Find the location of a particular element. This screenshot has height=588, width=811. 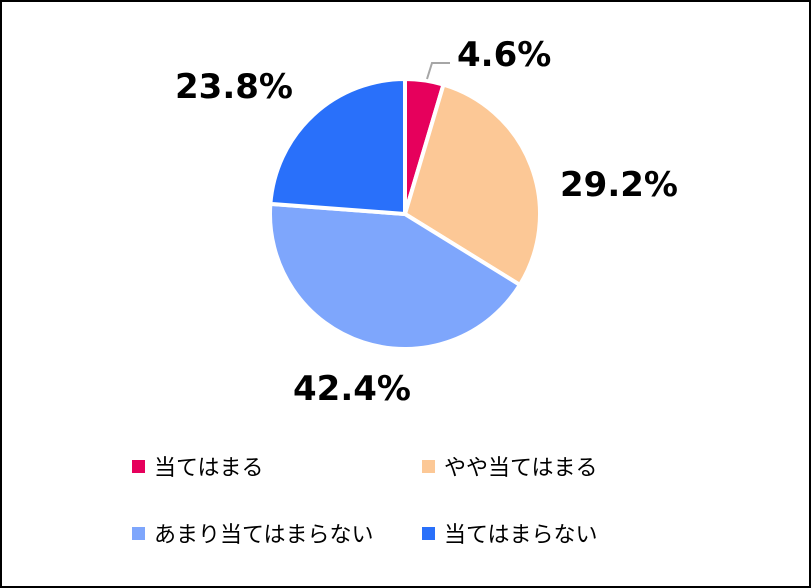

data-label-slice-0: 4.6% is located at coordinates (504, 55).